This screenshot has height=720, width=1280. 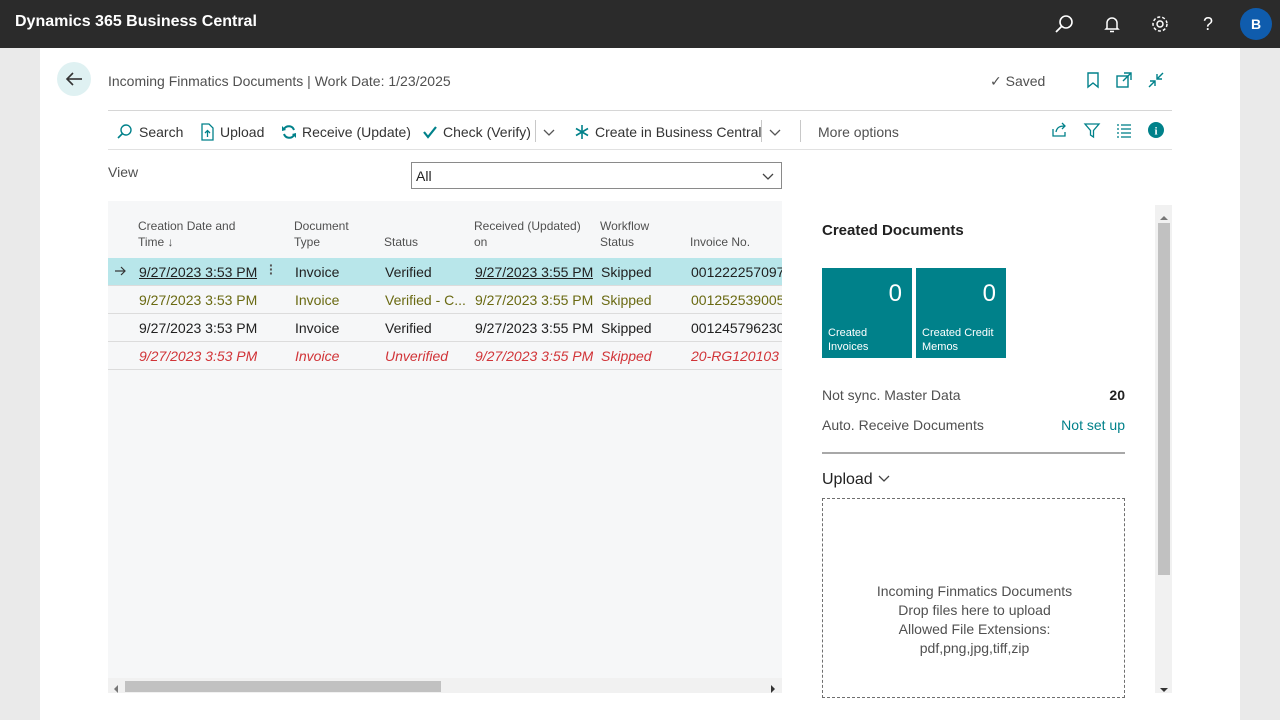 I want to click on search-button: Search, so click(x=149, y=132).